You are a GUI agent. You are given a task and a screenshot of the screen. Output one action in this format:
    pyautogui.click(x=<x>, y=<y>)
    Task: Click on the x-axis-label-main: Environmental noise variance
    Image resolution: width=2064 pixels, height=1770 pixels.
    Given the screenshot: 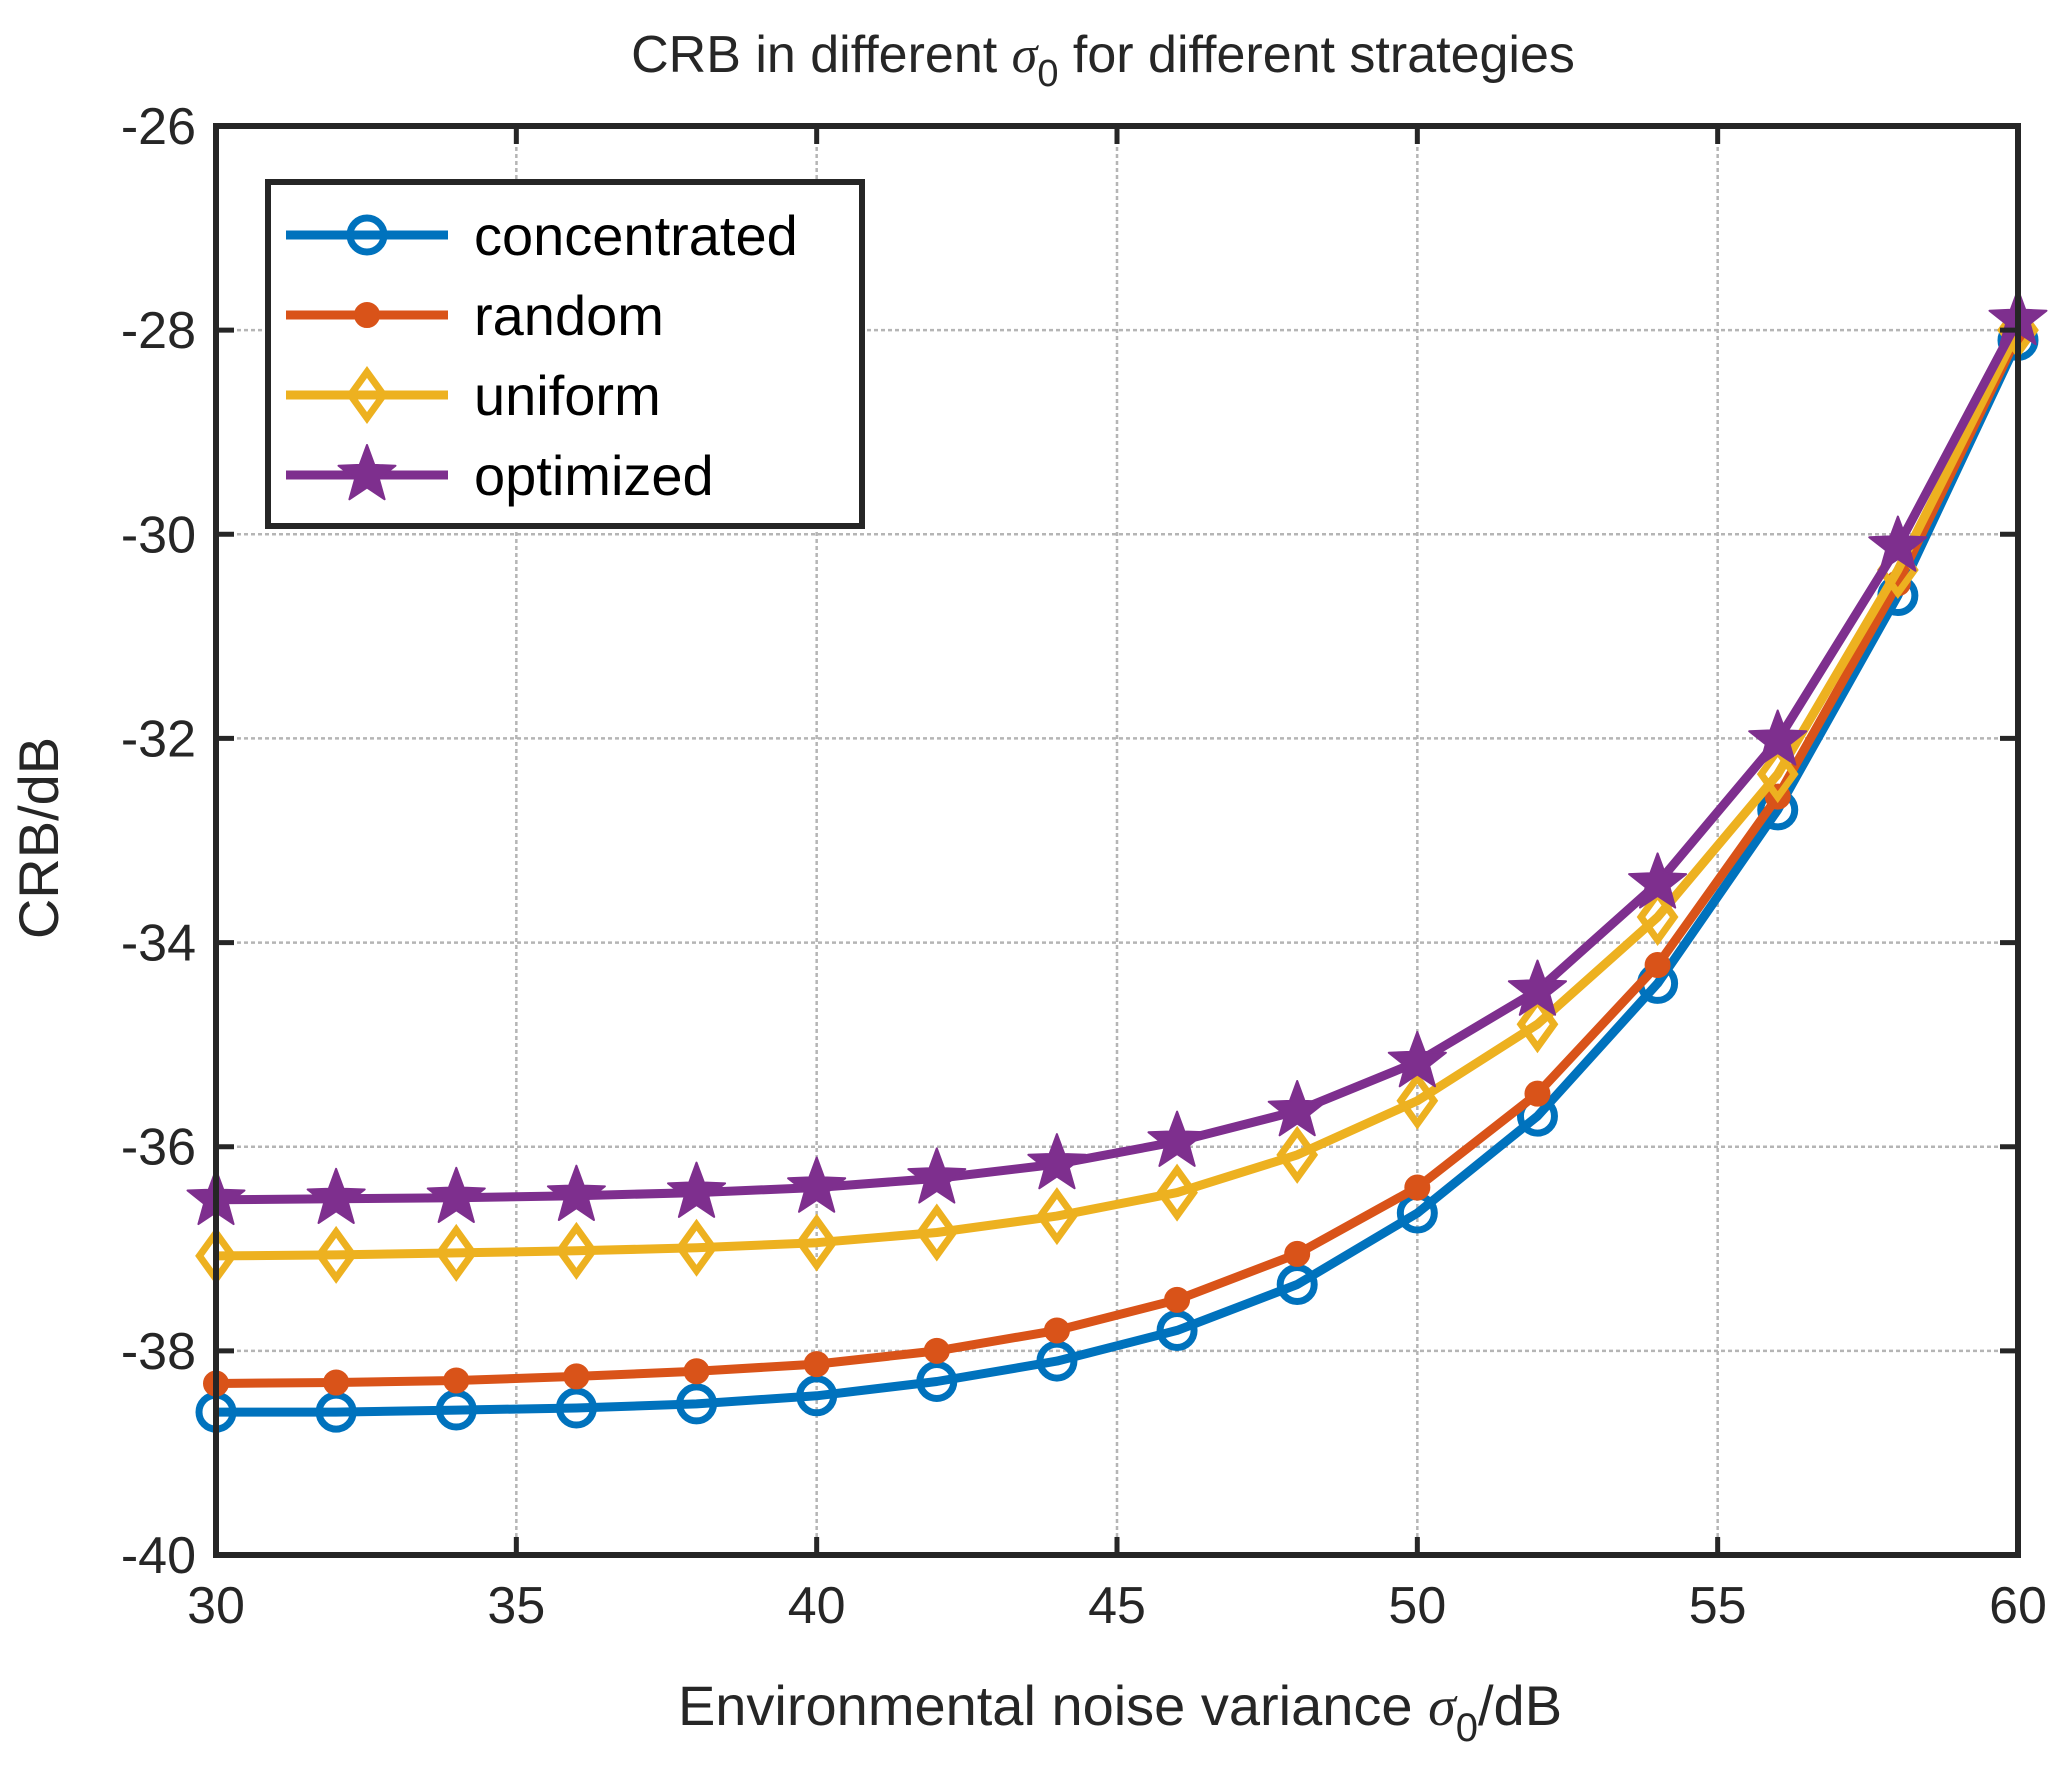 What is the action you would take?
    pyautogui.click(x=1045, y=1705)
    